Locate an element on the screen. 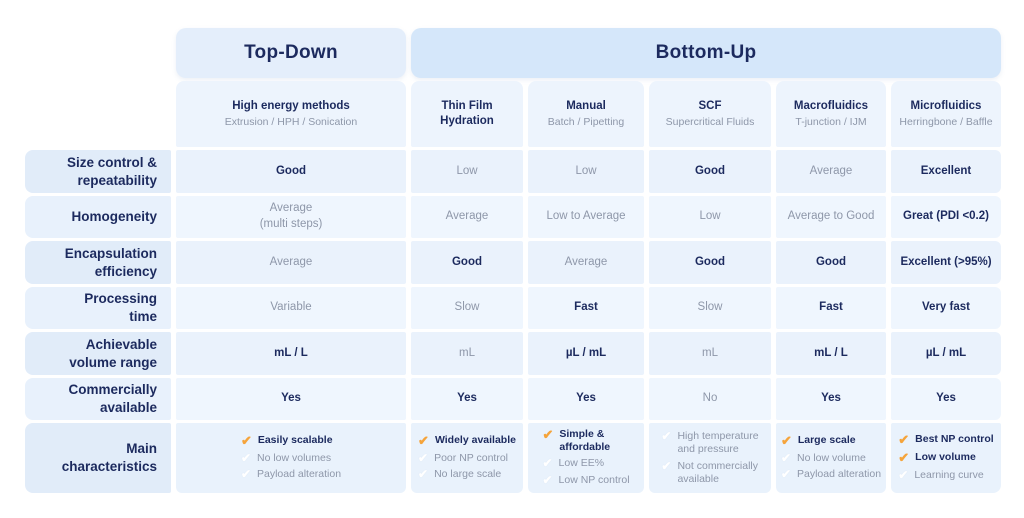 This screenshot has width=1024, height=518. cell-homogeneity-thin-film-hydration: Average is located at coordinates (467, 217).